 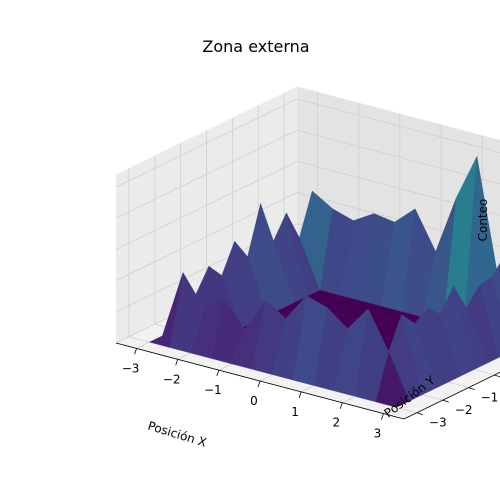 What do you see at coordinates (254, 401) in the screenshot?
I see `x-tick-label: 0` at bounding box center [254, 401].